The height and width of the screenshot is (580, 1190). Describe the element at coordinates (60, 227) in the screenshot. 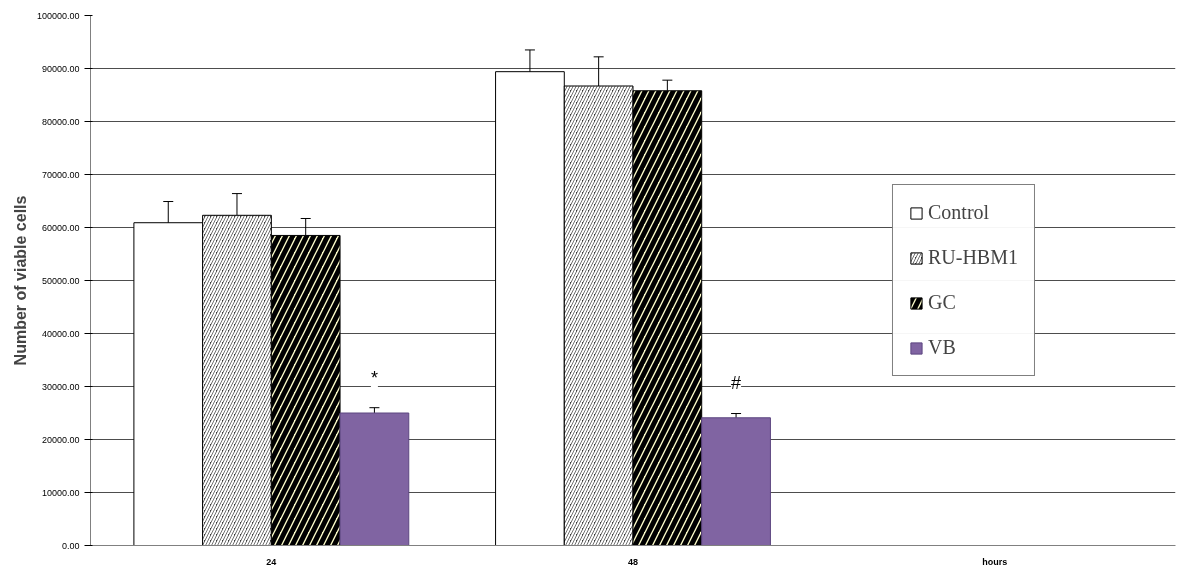

I see `y-tick-label: 60000.00` at that location.